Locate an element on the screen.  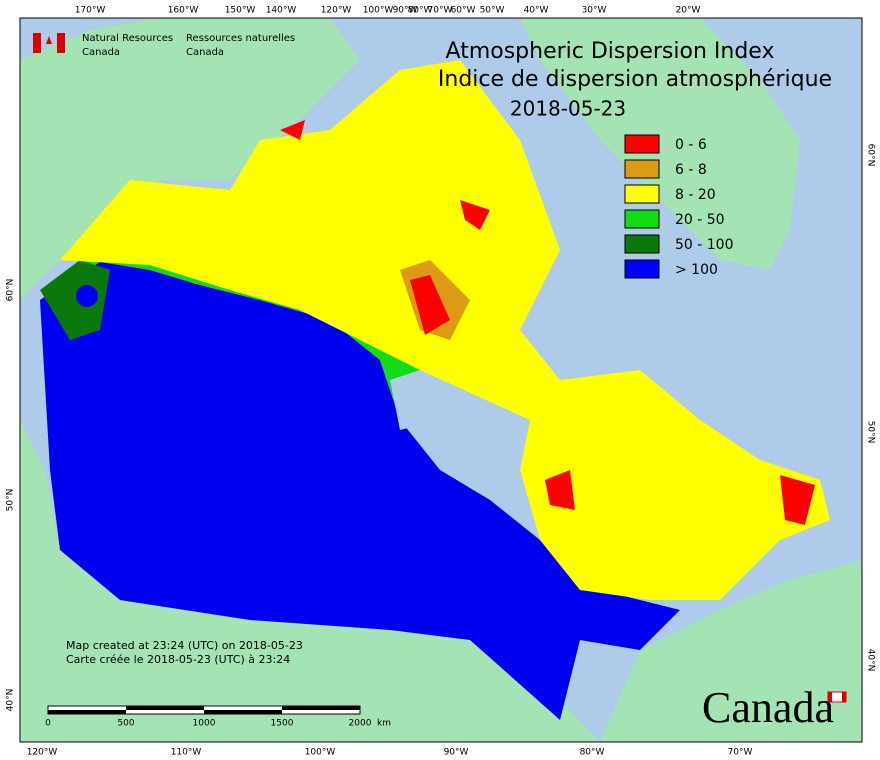
usa-east-land is located at coordinates (731, 651).